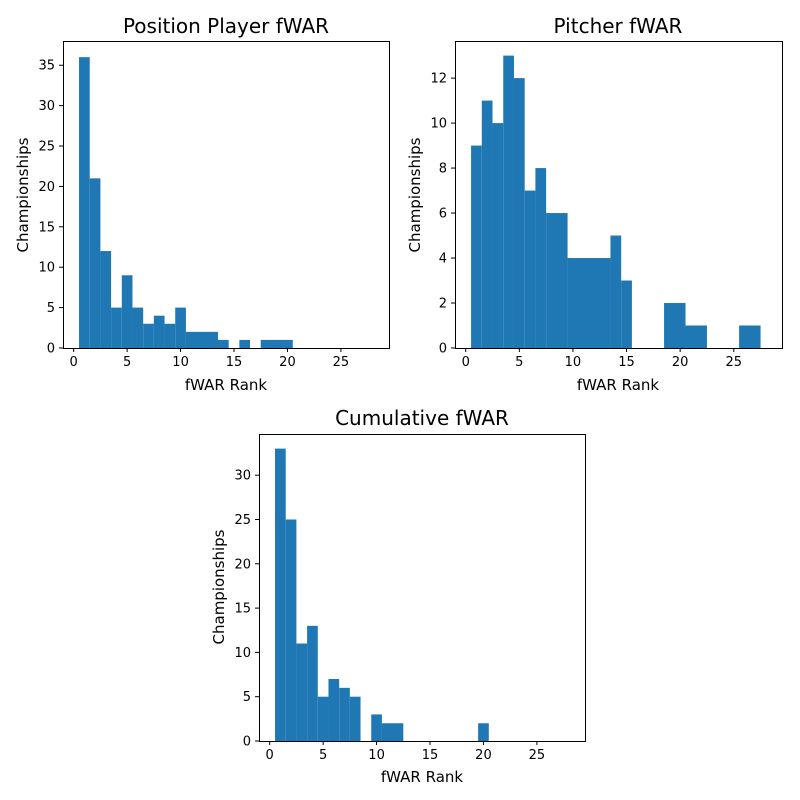 This screenshot has height=800, width=800. Describe the element at coordinates (443, 214) in the screenshot. I see `y-tick-label: 6` at that location.